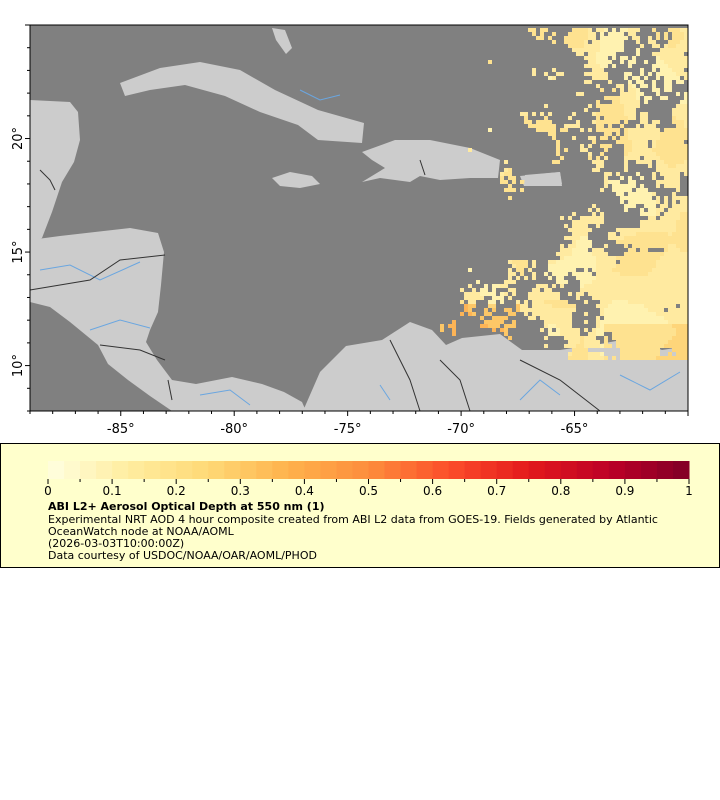 The width and height of the screenshot is (720, 800). I want to click on river, so click(90, 271).